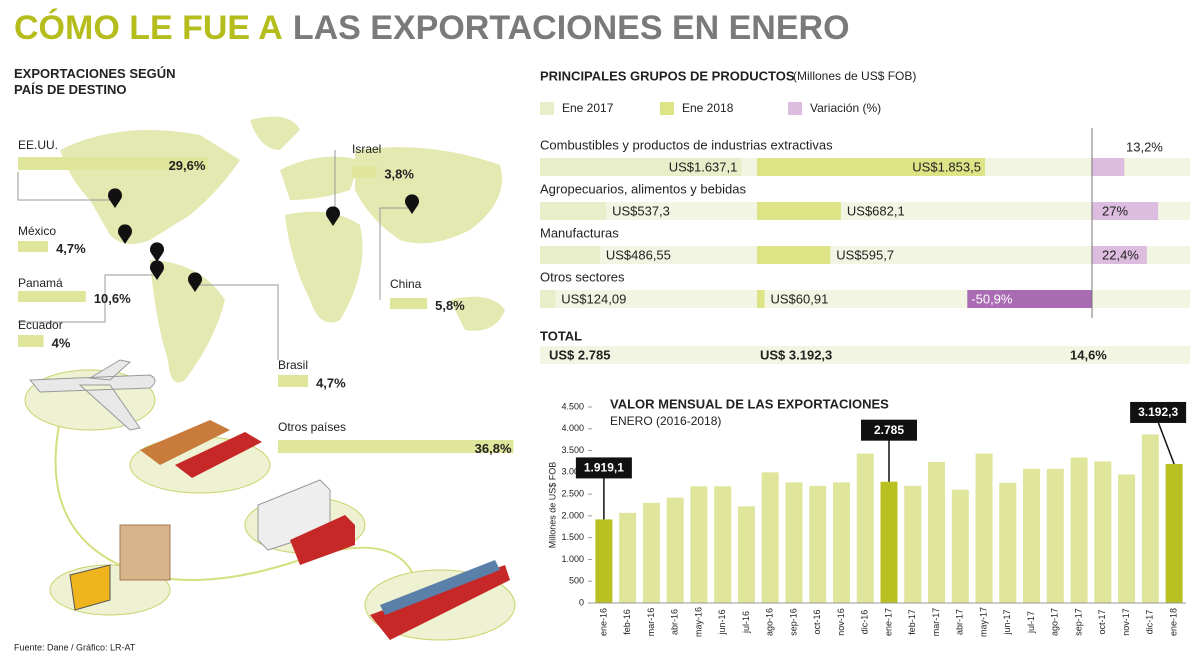 Image resolution: width=1200 pixels, height=657 pixels. I want to click on truck, so click(322, 540).